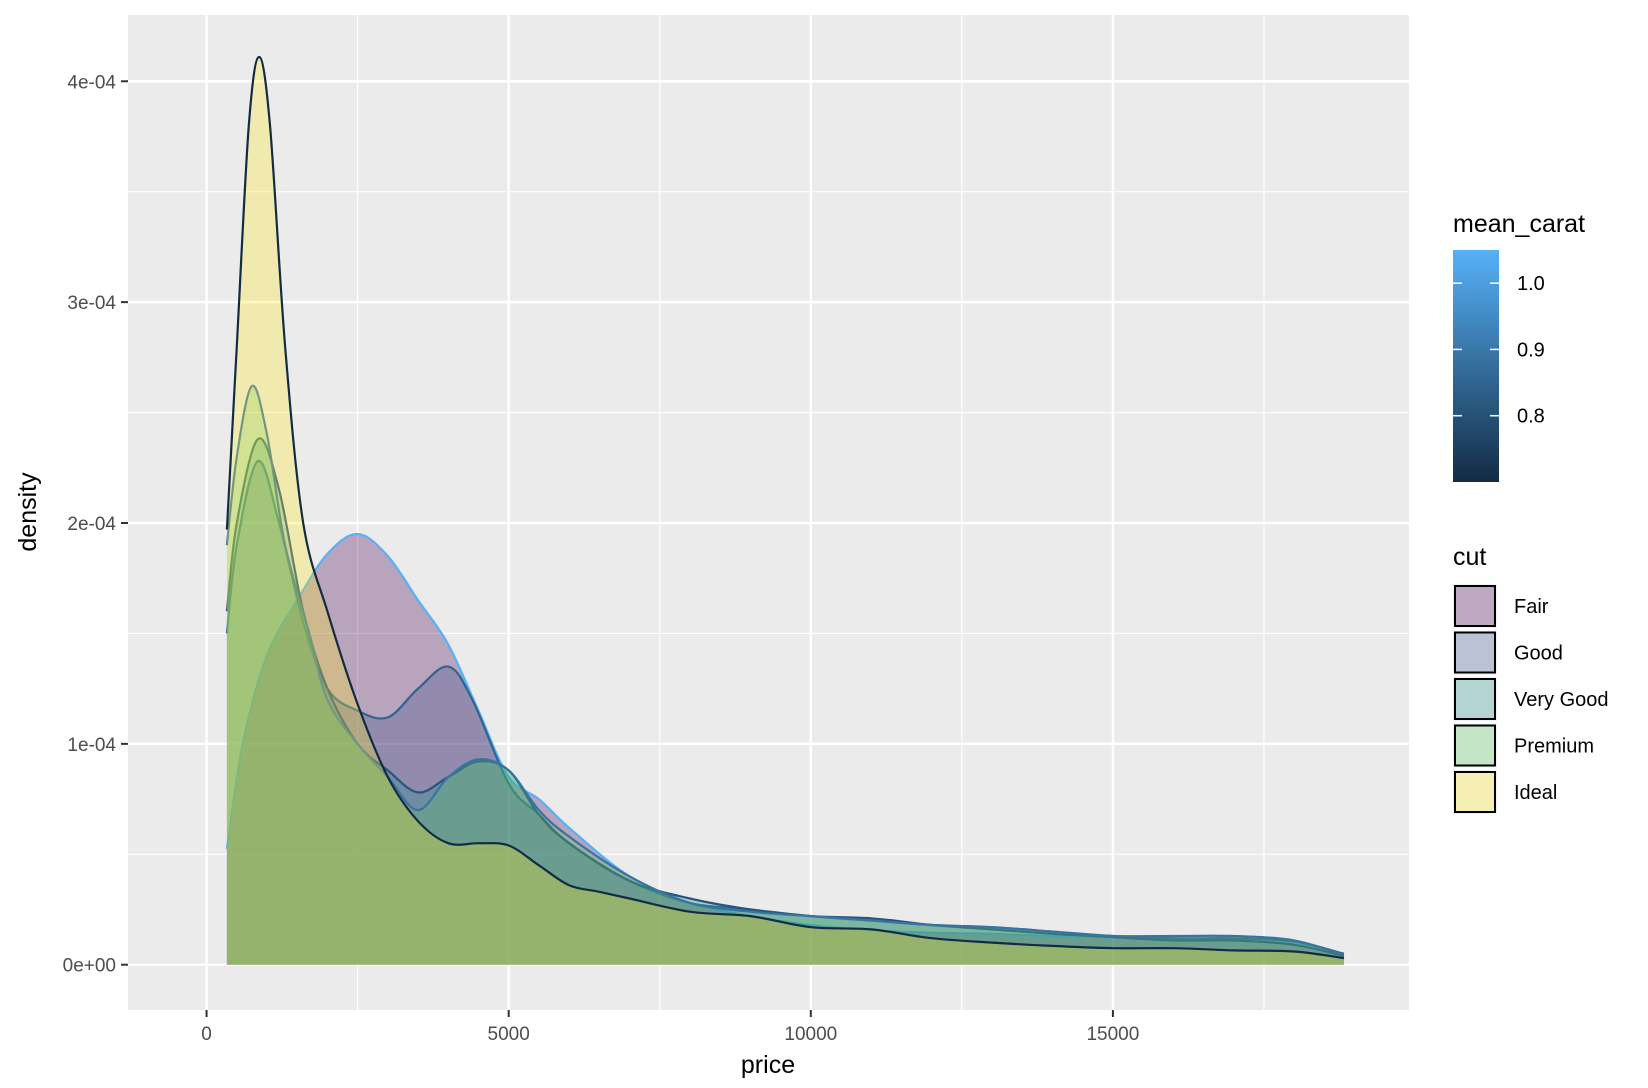 This screenshot has width=1648, height=1088. What do you see at coordinates (1538, 654) in the screenshot?
I see `legend-label: Good` at bounding box center [1538, 654].